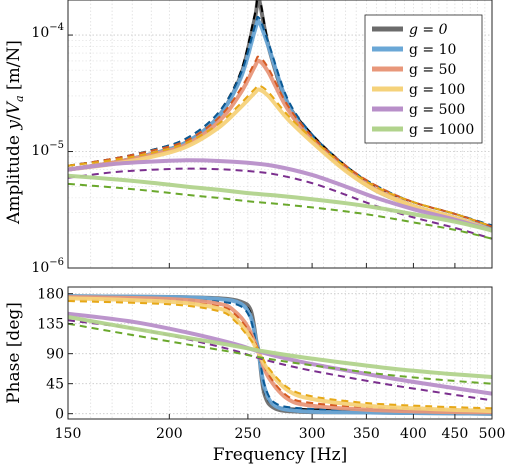 This screenshot has height=469, width=509. Describe the element at coordinates (280, 455) in the screenshot. I see `phase-xlabel: Frequency [Hz]` at that location.